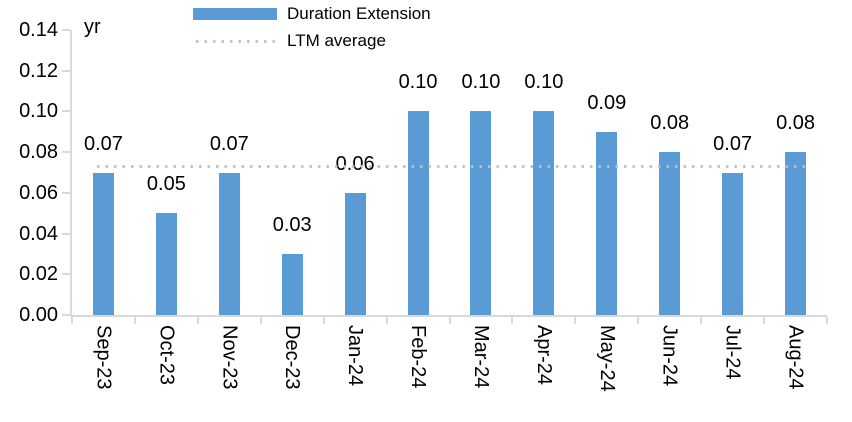 This screenshot has width=852, height=422. What do you see at coordinates (418, 357) in the screenshot?
I see `x-axis-label: Feb-24` at bounding box center [418, 357].